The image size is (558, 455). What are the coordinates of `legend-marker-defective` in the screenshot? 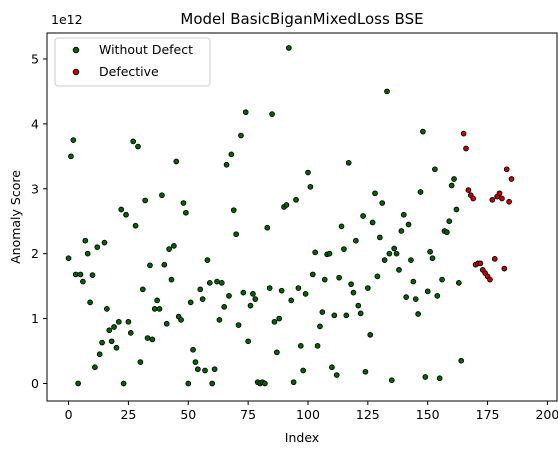 It's located at (76, 72).